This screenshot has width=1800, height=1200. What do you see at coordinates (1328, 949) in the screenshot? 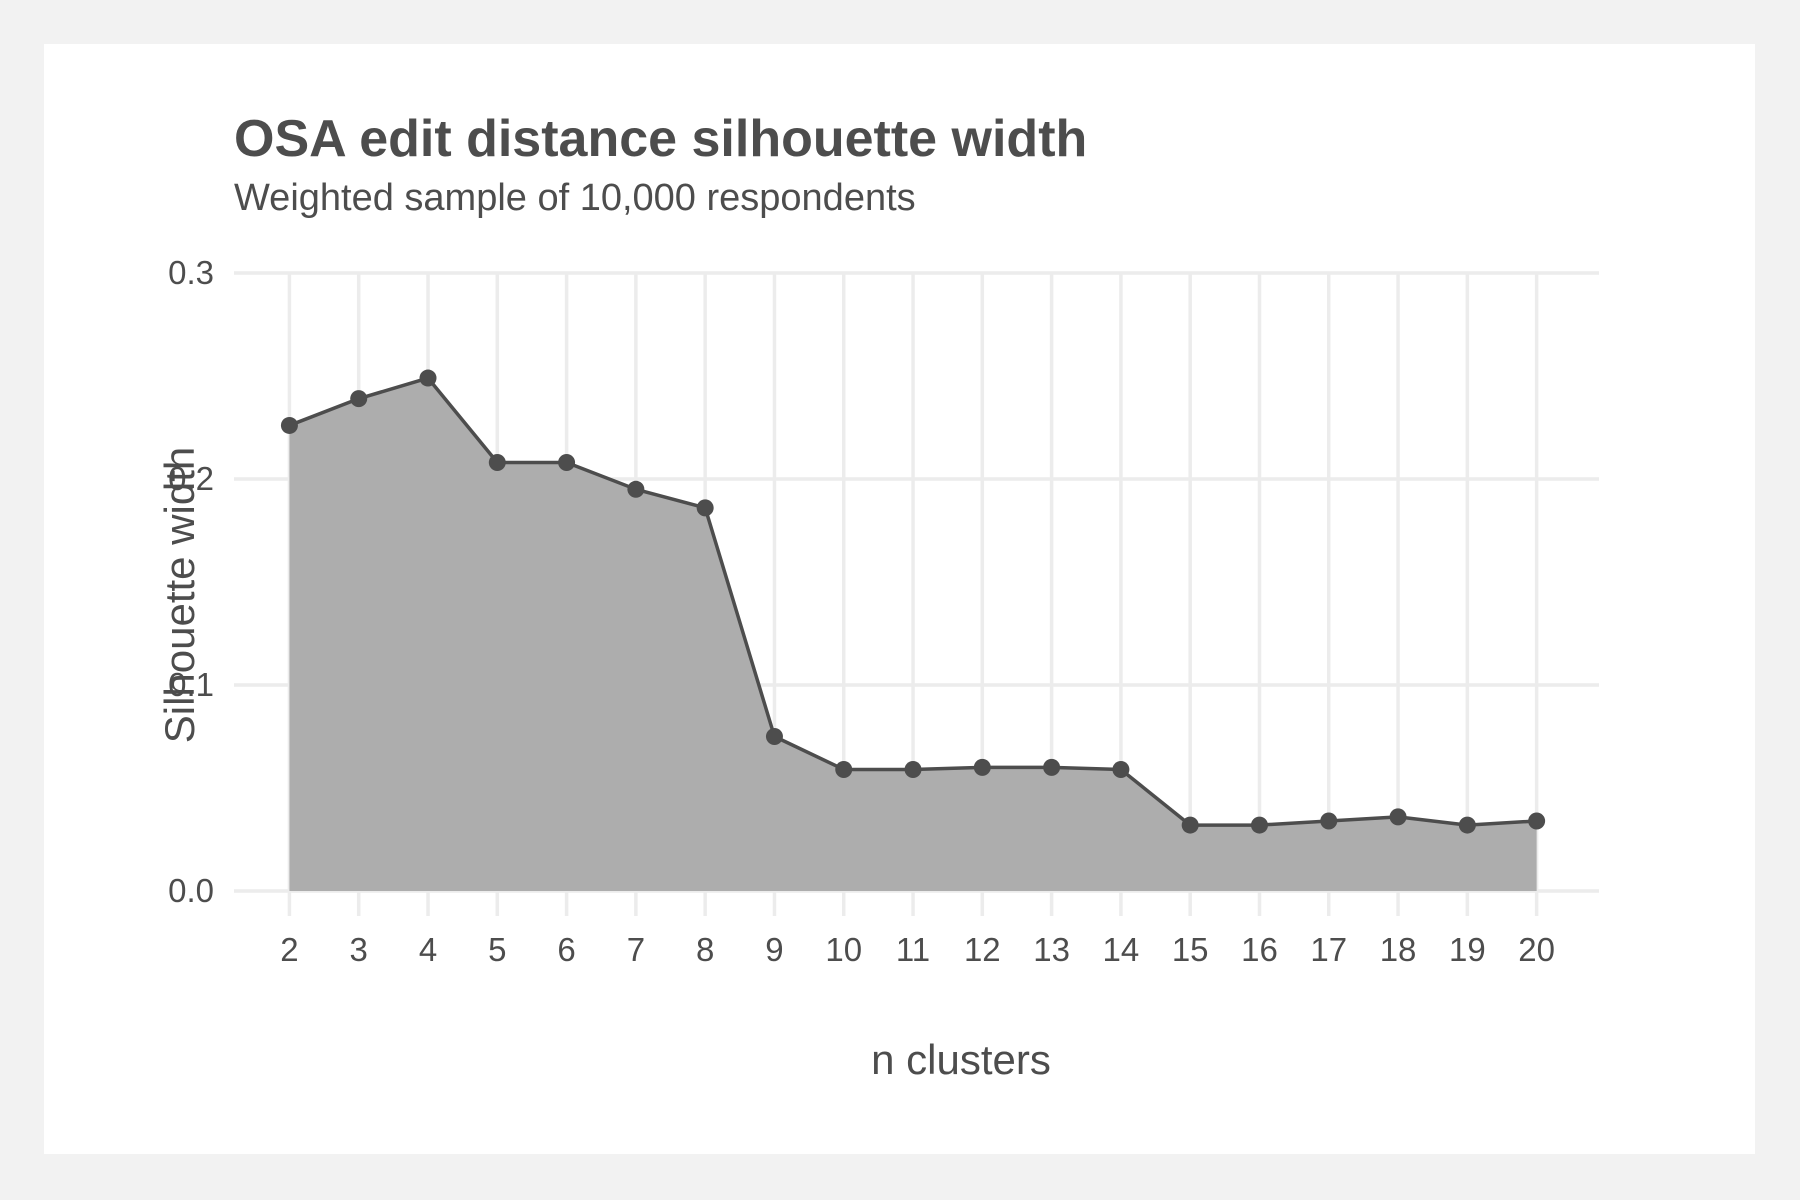
I see `x-tick-label: 17` at bounding box center [1328, 949].